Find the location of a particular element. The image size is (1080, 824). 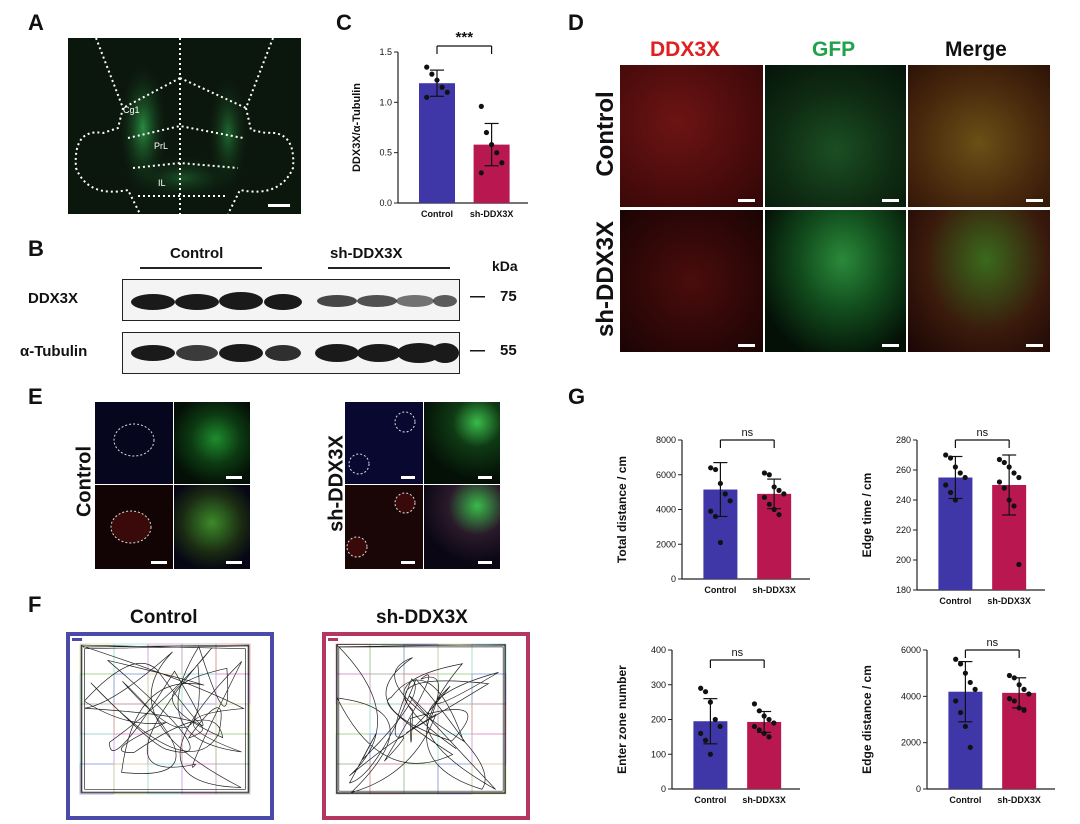

region-label-il: IL is located at coordinates (162, 183).